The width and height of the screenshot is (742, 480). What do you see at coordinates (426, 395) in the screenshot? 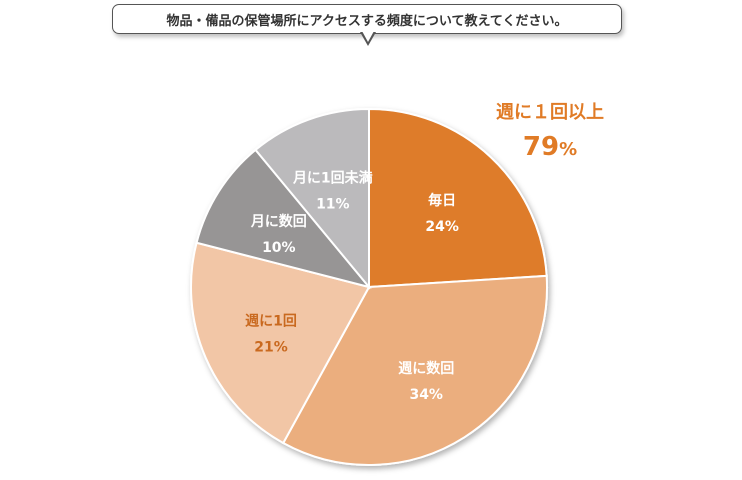
I see `slice-percent-1: 34%` at bounding box center [426, 395].